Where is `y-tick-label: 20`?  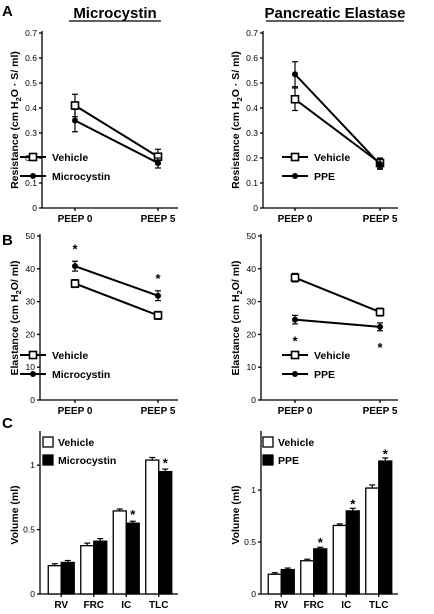
y-tick-label: 20 is located at coordinates (31, 334).